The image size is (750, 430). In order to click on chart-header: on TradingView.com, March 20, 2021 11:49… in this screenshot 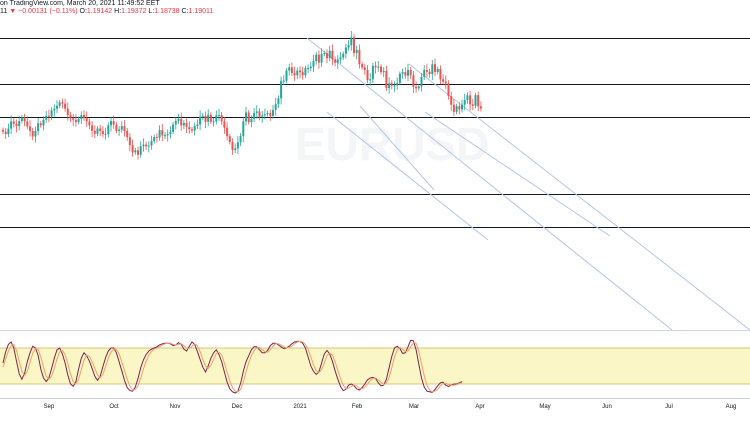, I will do `click(80, 3)`.